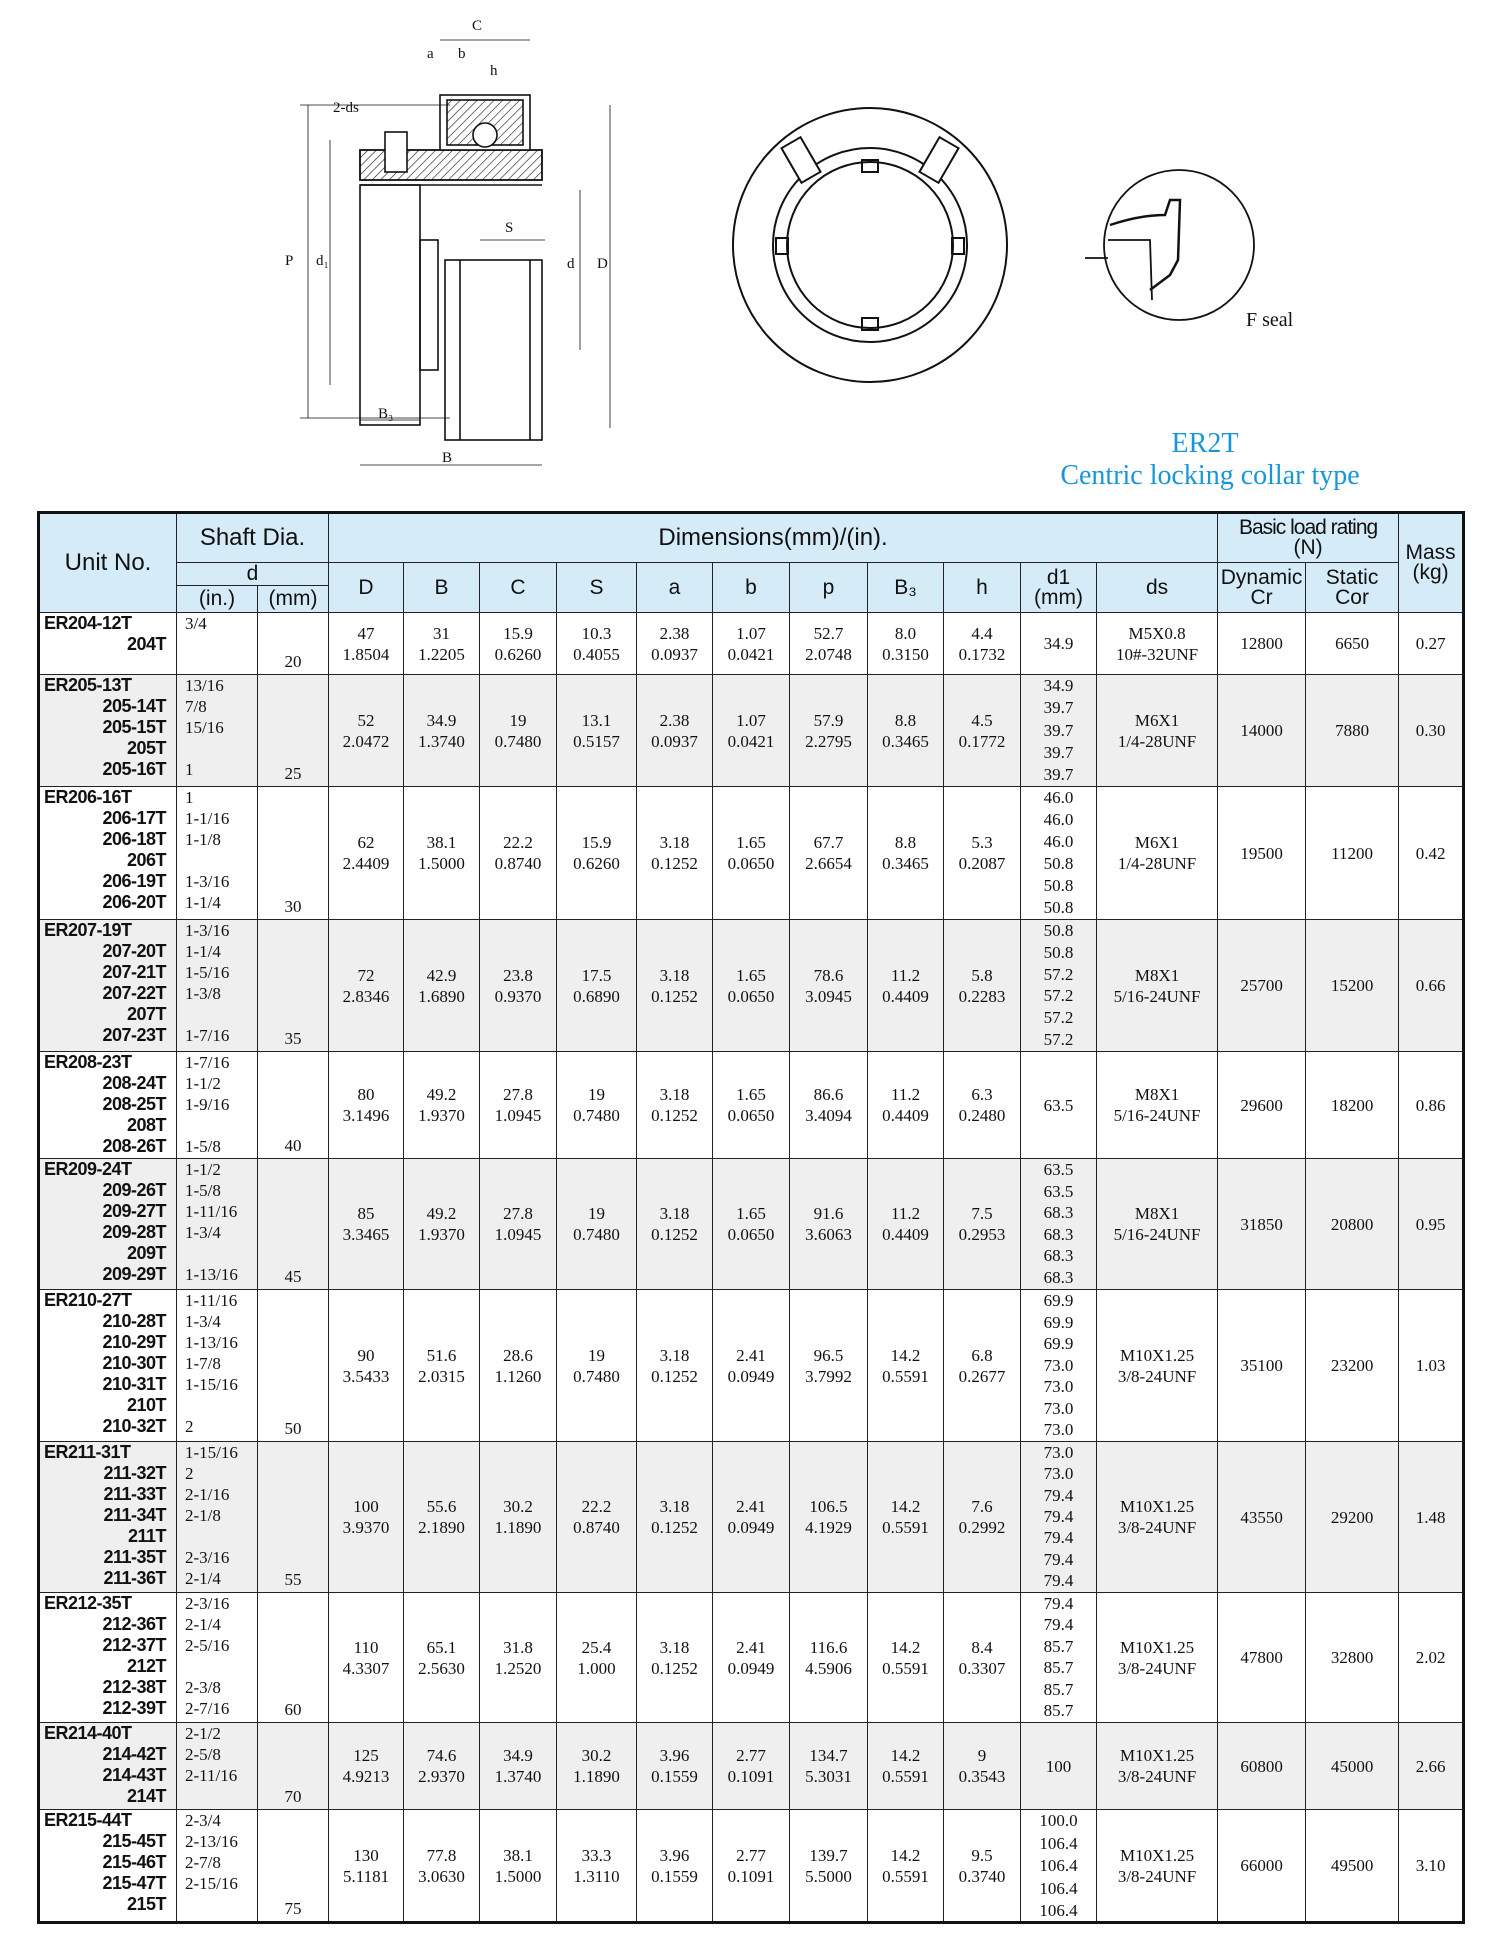 The image size is (1497, 1949). What do you see at coordinates (751, 1647) in the screenshot?
I see `dim-b-value: 2.41` at bounding box center [751, 1647].